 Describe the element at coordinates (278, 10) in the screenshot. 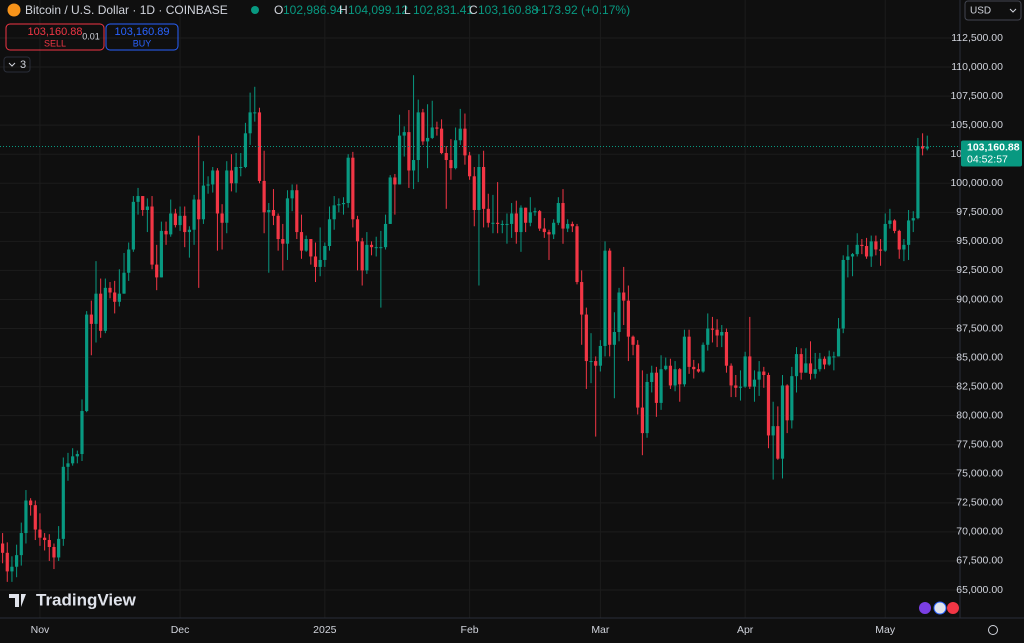

I see `ohlc-key: O` at that location.